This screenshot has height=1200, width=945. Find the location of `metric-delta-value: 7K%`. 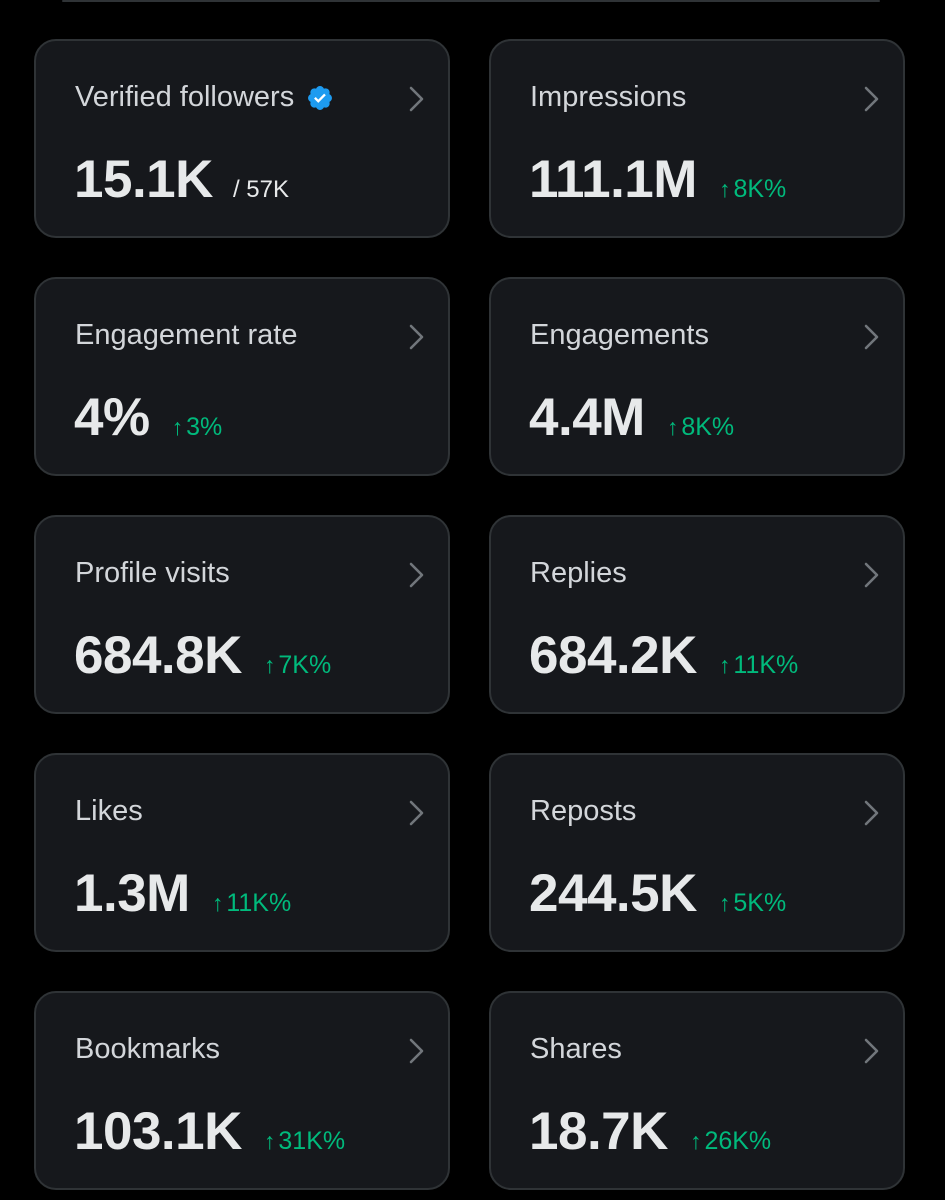

metric-delta-value: 7K% is located at coordinates (305, 665).